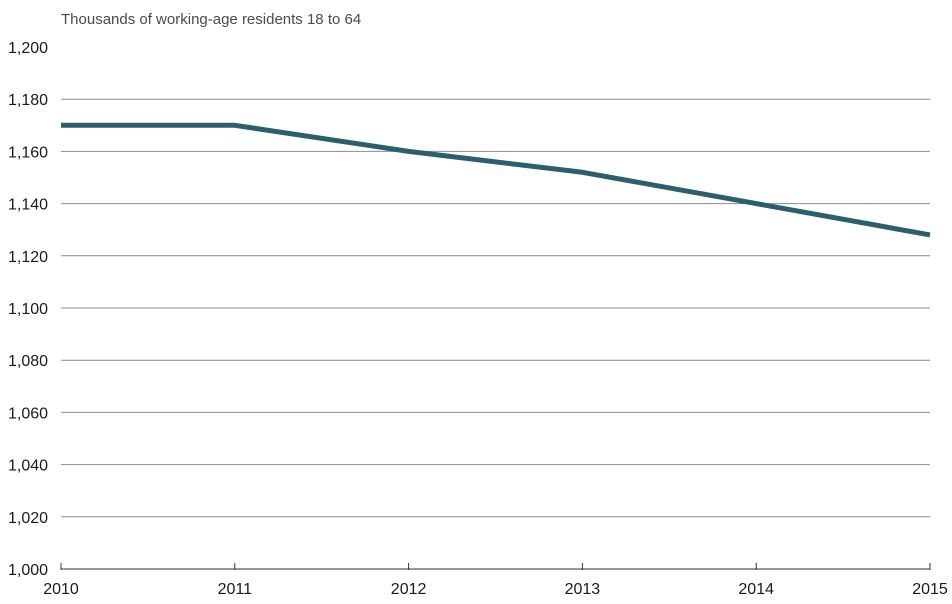  What do you see at coordinates (756, 589) in the screenshot?
I see `x-tick-label: 2014` at bounding box center [756, 589].